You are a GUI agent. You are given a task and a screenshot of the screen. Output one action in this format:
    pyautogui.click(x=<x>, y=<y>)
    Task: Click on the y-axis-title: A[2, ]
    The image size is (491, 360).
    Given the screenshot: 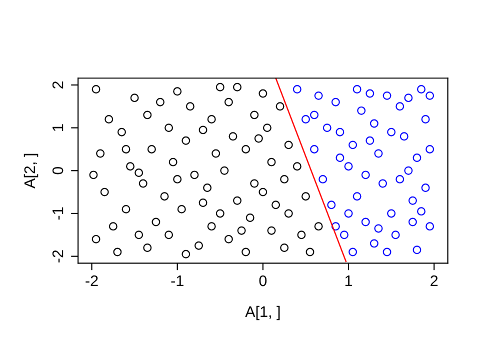 What is the action you would take?
    pyautogui.click(x=31, y=171)
    